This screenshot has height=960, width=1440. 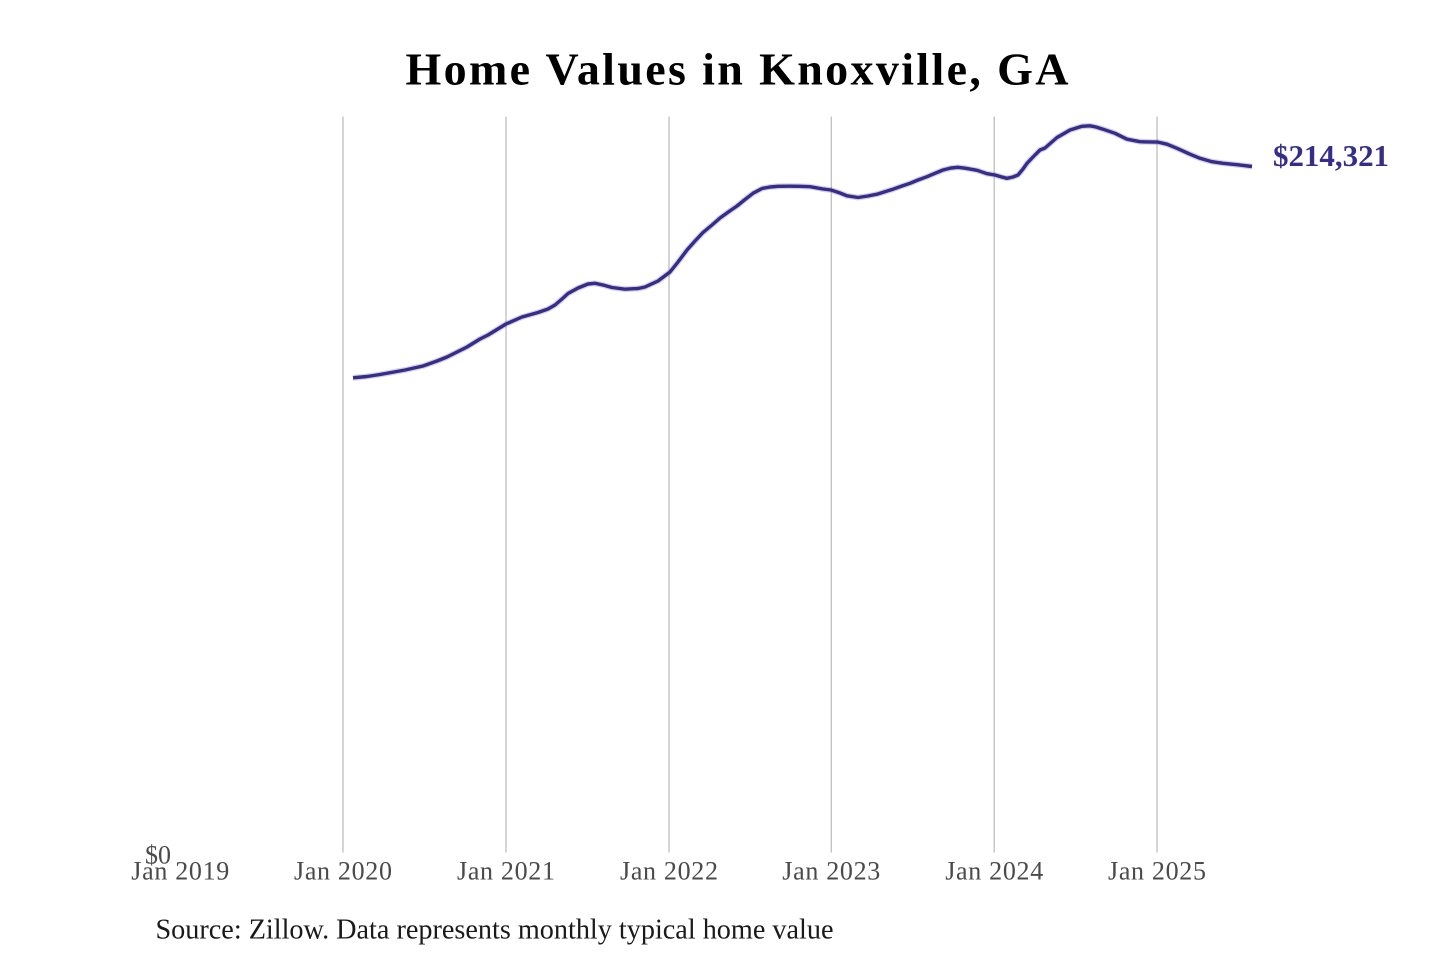 What do you see at coordinates (1157, 871) in the screenshot?
I see `svg-text: Jan 2025` at bounding box center [1157, 871].